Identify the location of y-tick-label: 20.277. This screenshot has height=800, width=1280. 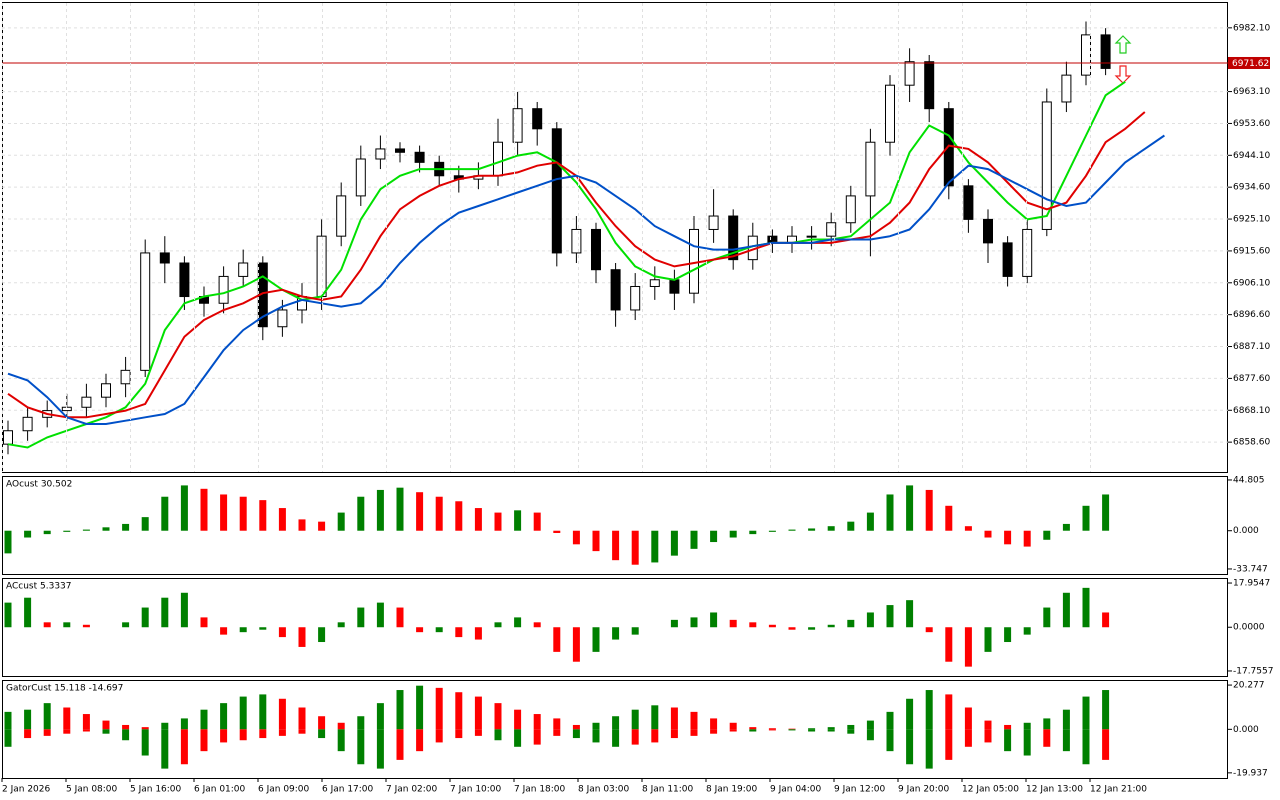
(1249, 686).